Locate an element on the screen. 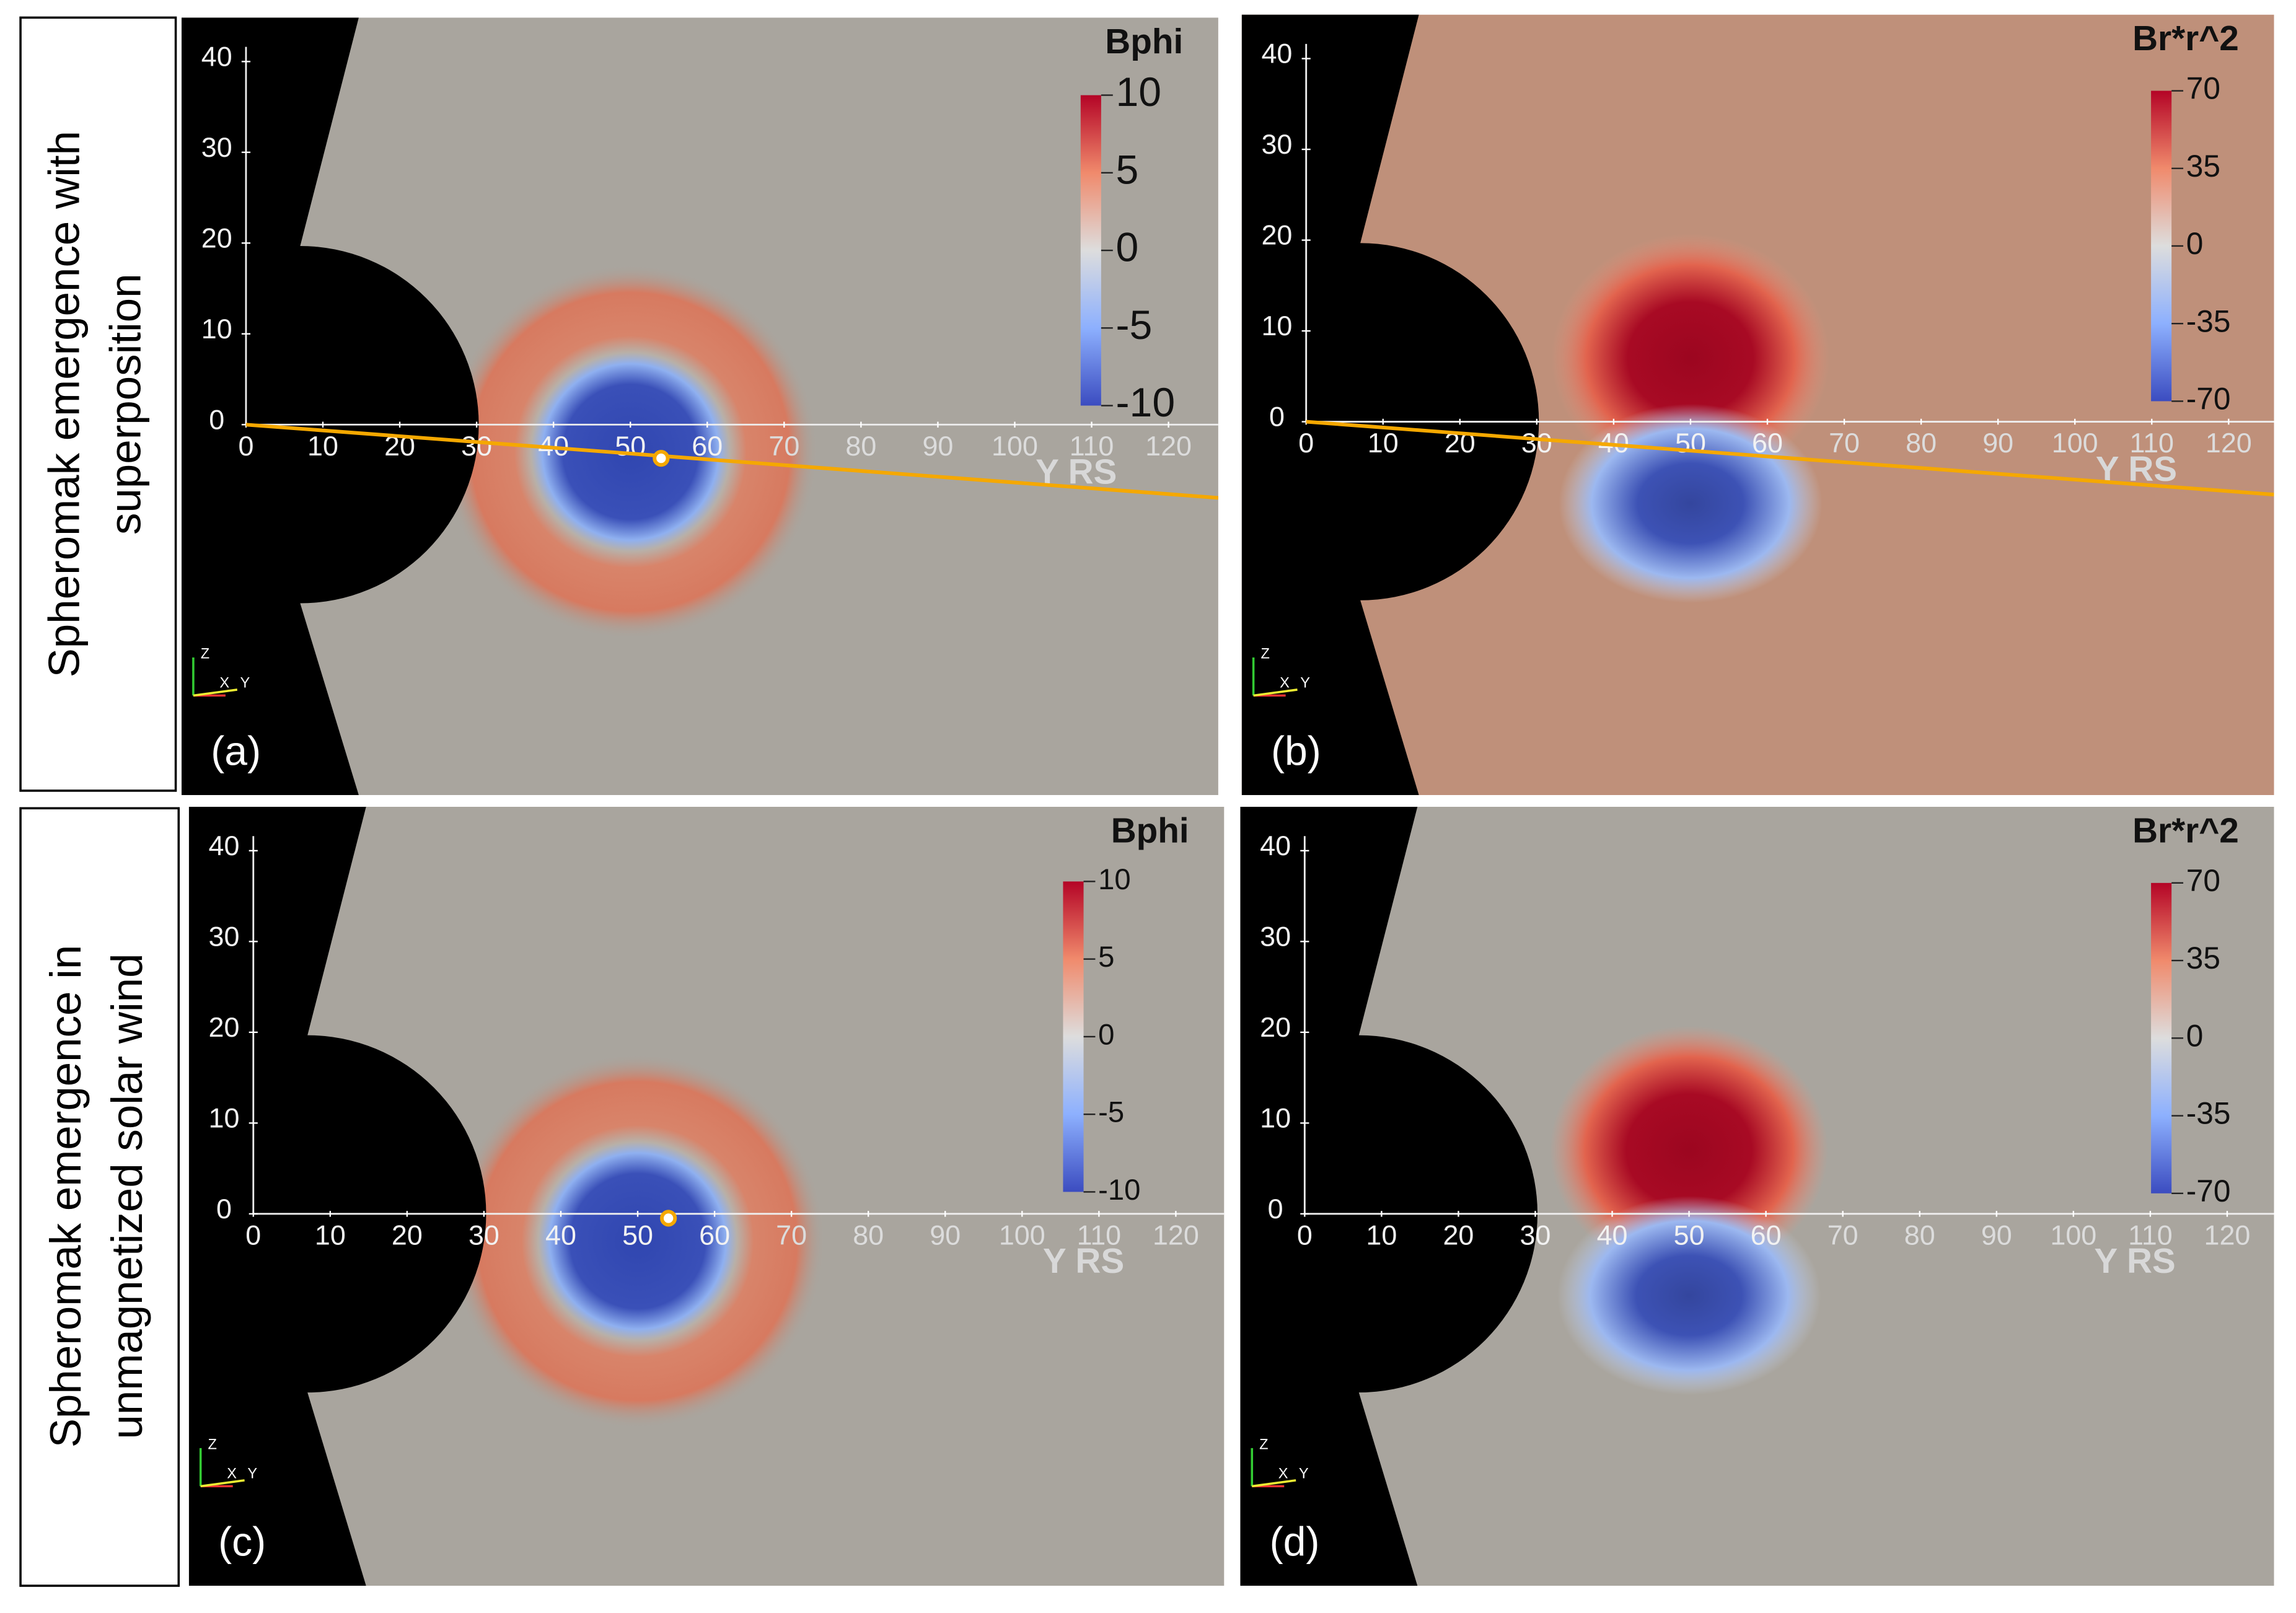 The height and width of the screenshot is (1613, 2296). panel-label: (b) is located at coordinates (1296, 751).